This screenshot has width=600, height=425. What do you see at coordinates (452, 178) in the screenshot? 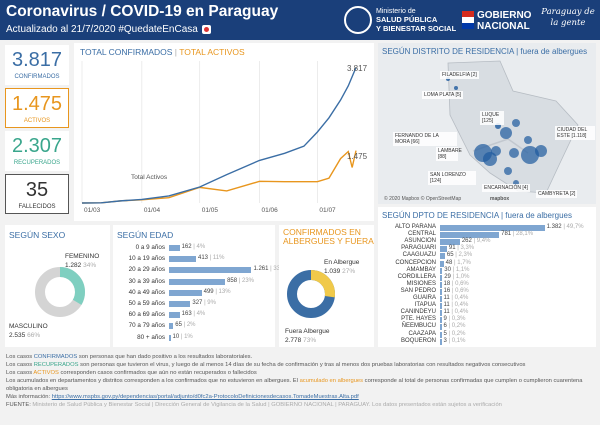
I see `map-label: SAN LORENZO [124]` at bounding box center [452, 178].